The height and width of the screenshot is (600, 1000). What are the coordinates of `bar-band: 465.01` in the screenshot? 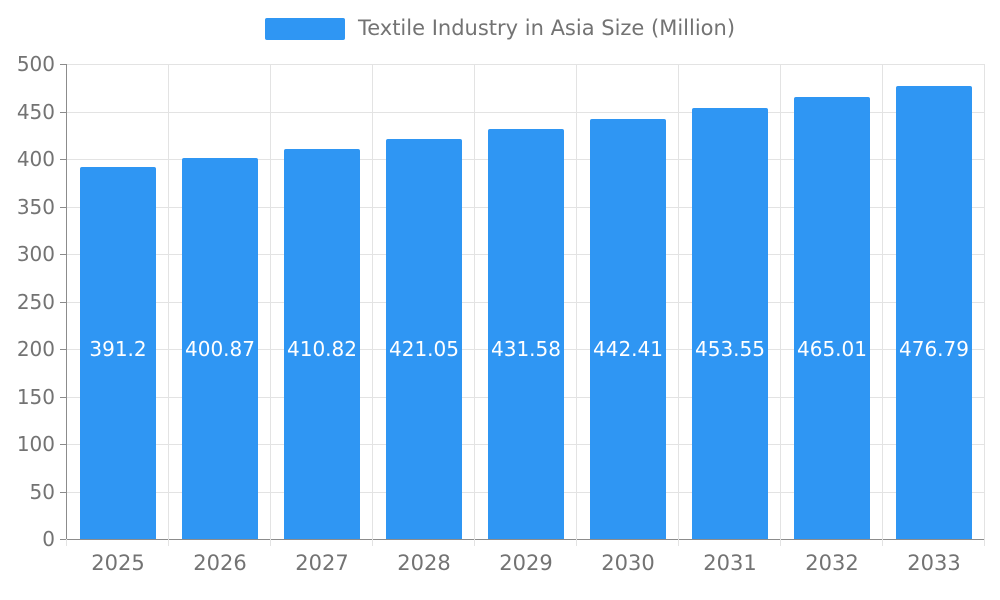 It's located at (832, 301).